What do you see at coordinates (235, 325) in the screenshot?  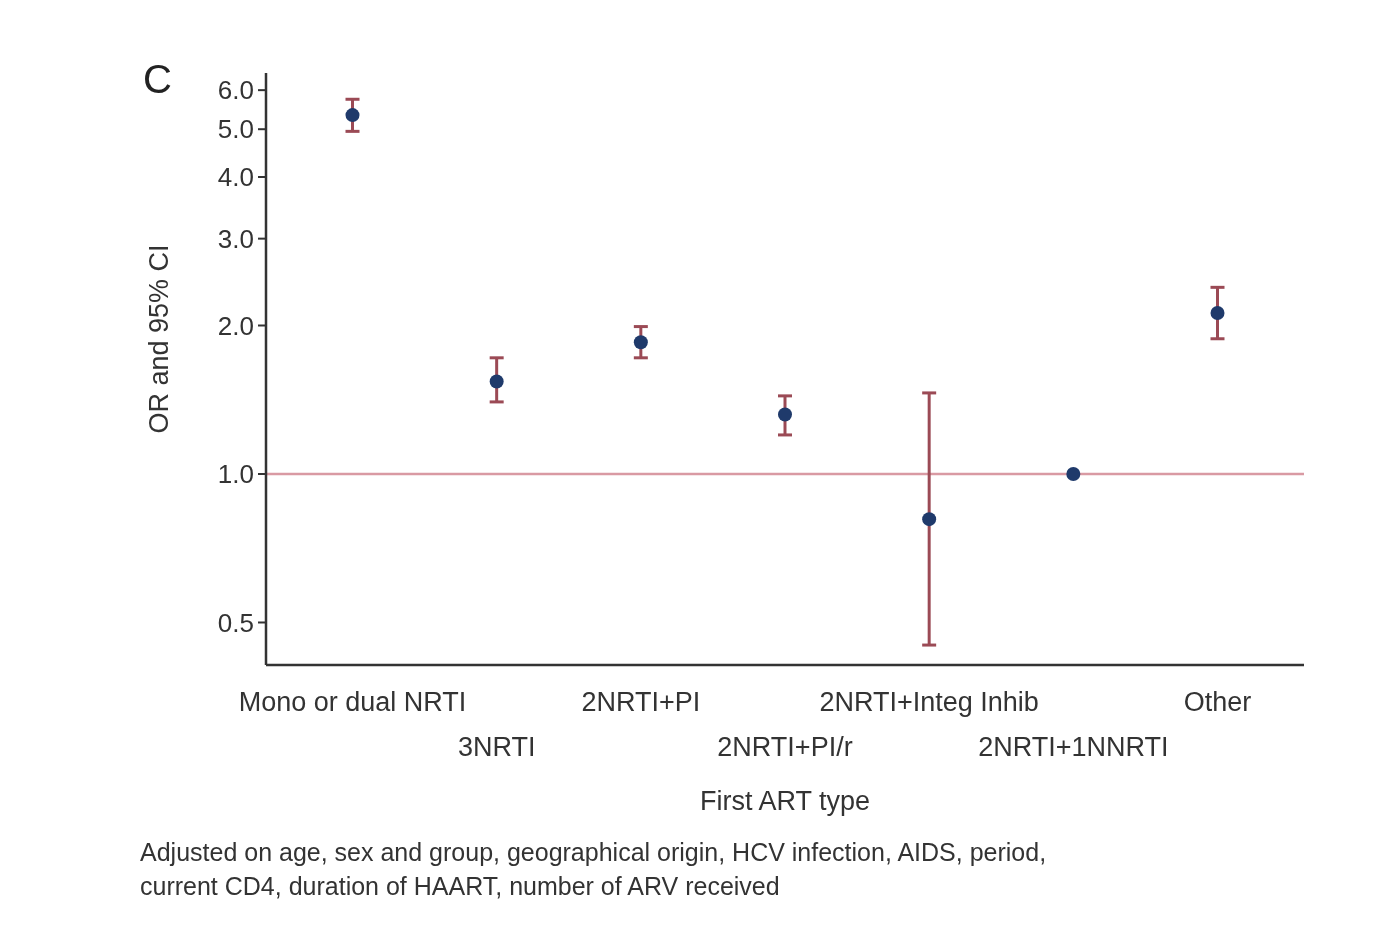 I see `y-tick-label: 2.0` at bounding box center [235, 325].